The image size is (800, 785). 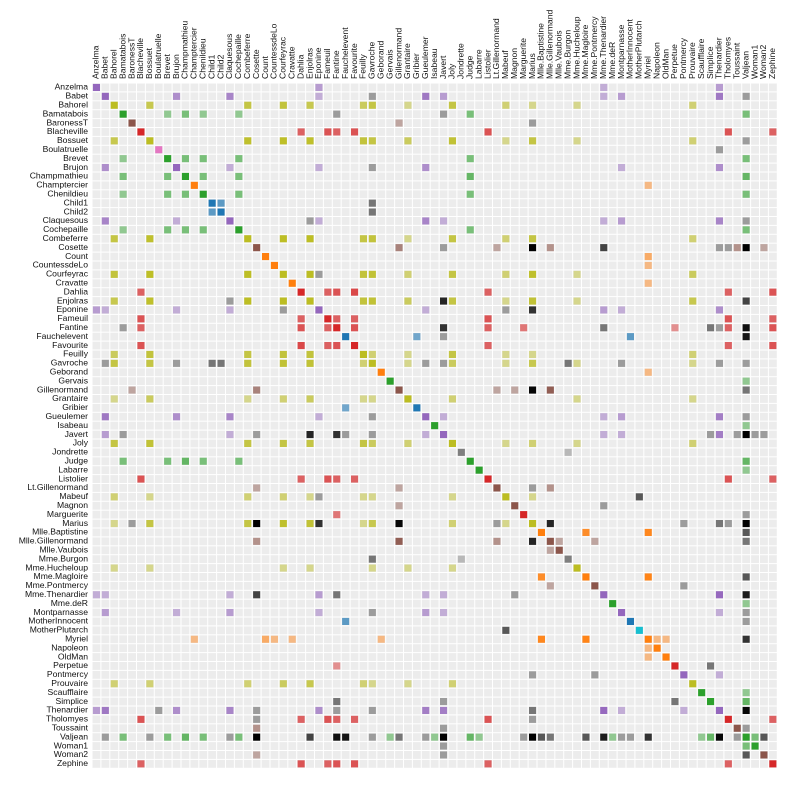 I want to click on column-label: Cravatte, so click(x=292, y=62).